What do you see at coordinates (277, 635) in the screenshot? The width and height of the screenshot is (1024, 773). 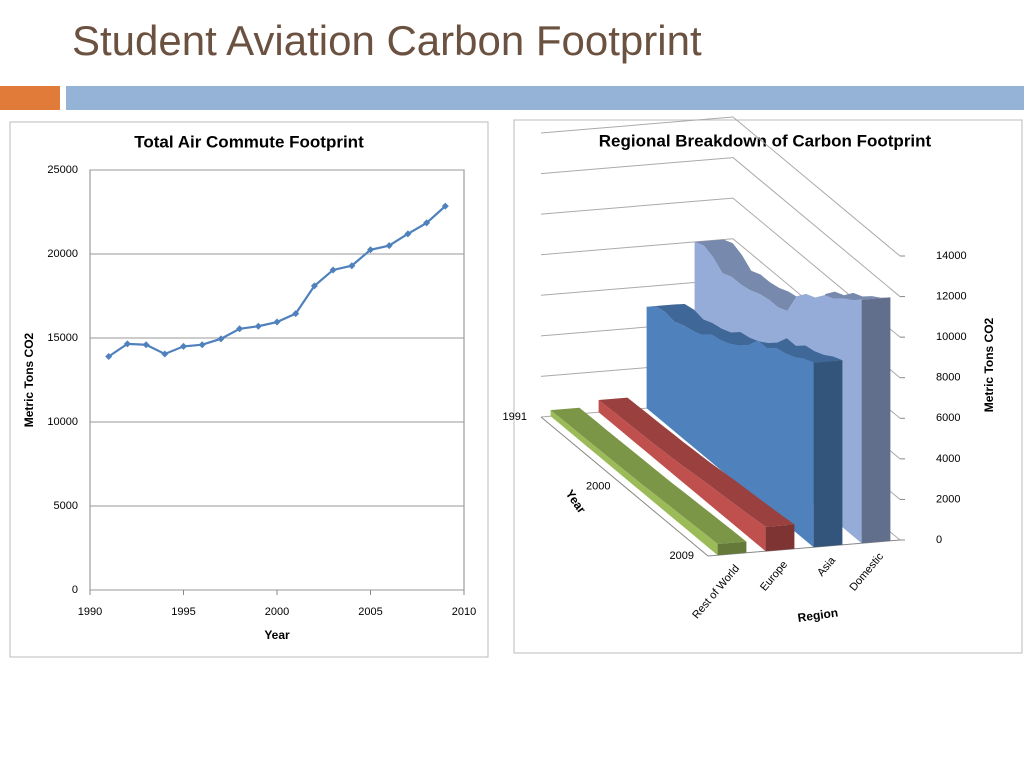 I see `x-axis-title: Year` at bounding box center [277, 635].